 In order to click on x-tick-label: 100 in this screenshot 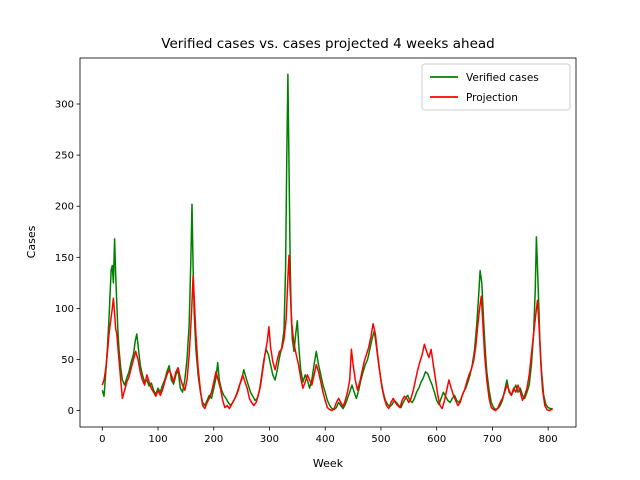, I will do `click(157, 439)`.